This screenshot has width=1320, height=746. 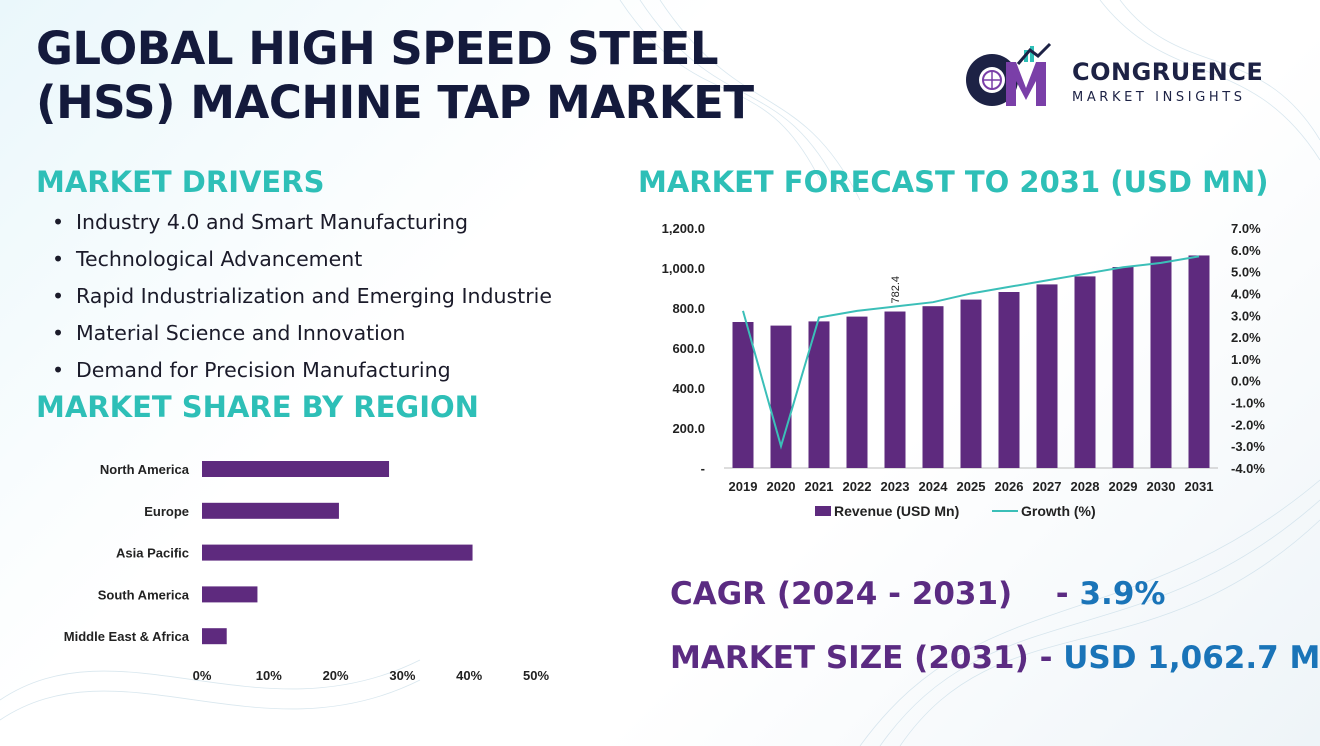 I want to click on cagr-dash: -, so click(x=1062, y=594).